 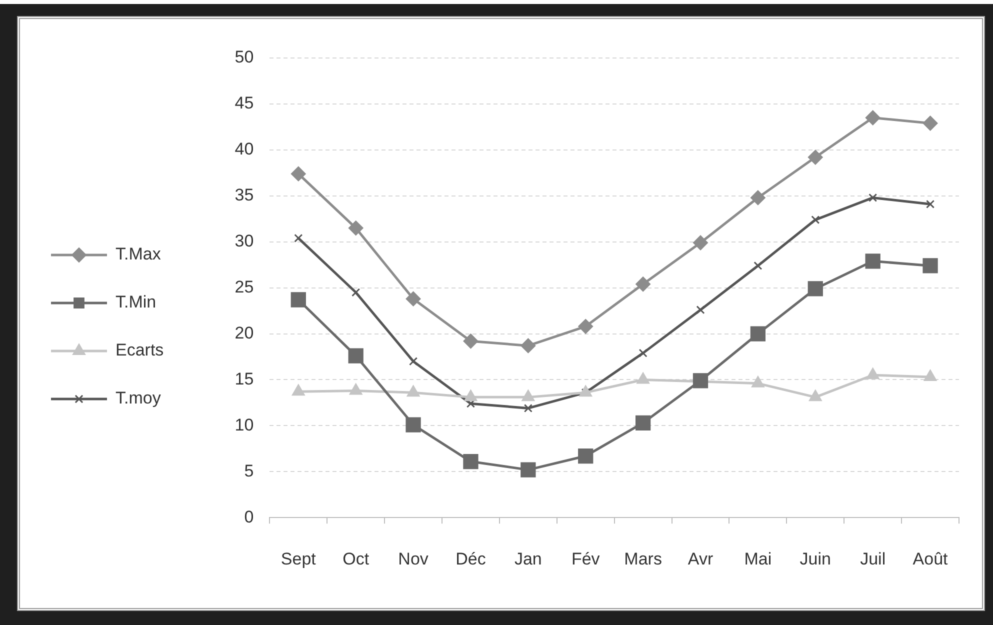 I want to click on x-tick-label: Oct, so click(x=356, y=558).